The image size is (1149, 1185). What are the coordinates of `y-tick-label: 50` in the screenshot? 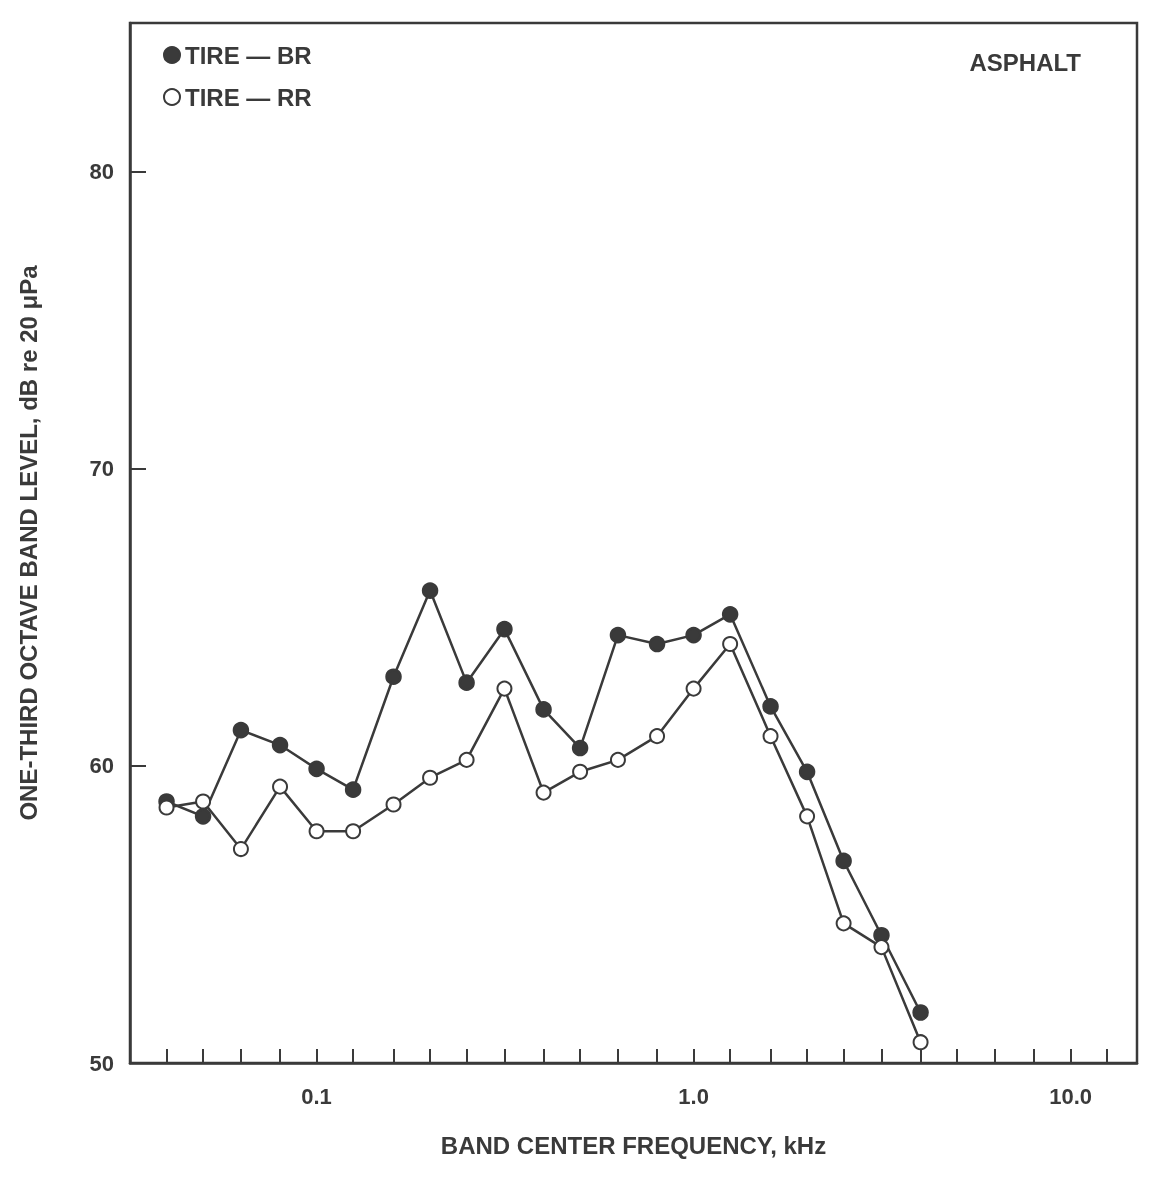 It's located at (101, 1063).